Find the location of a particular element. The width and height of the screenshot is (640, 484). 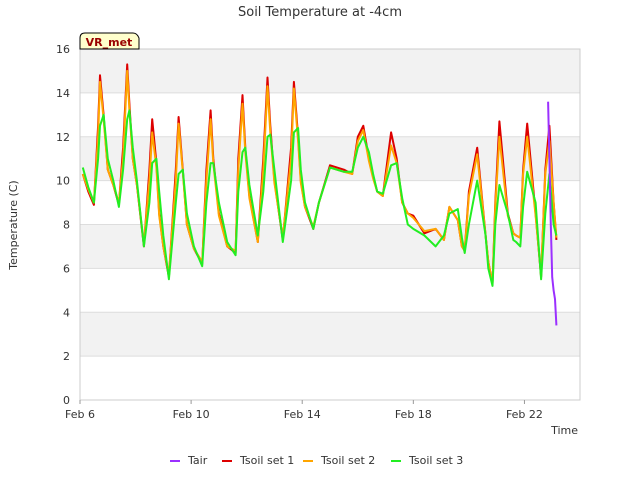

site-badge-label: VR_met is located at coordinates (109, 42).